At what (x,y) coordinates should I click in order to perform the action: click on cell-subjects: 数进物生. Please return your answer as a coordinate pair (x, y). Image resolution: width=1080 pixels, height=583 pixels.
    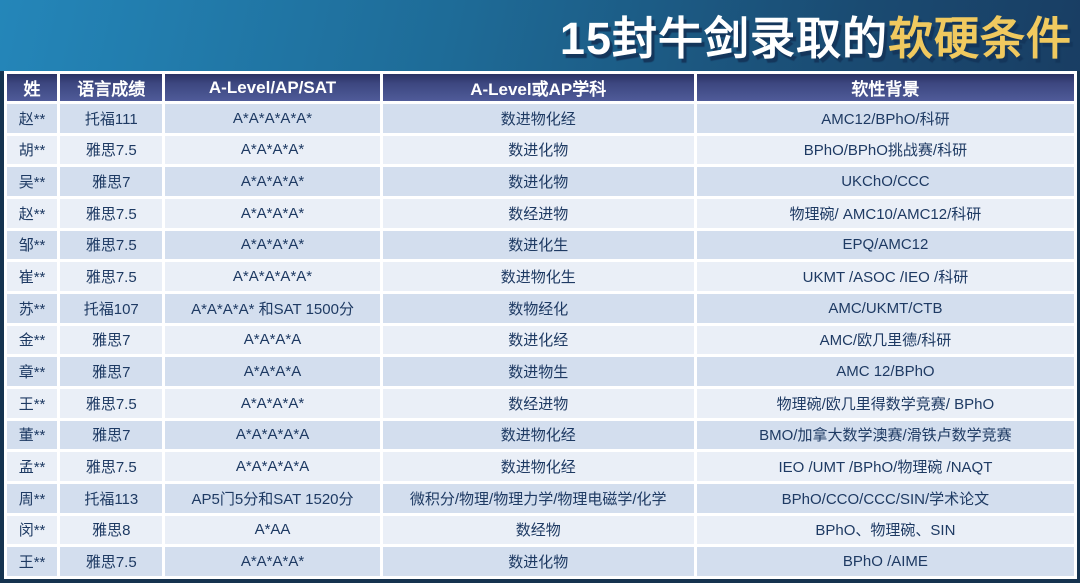
    Looking at the image, I should click on (538, 371).